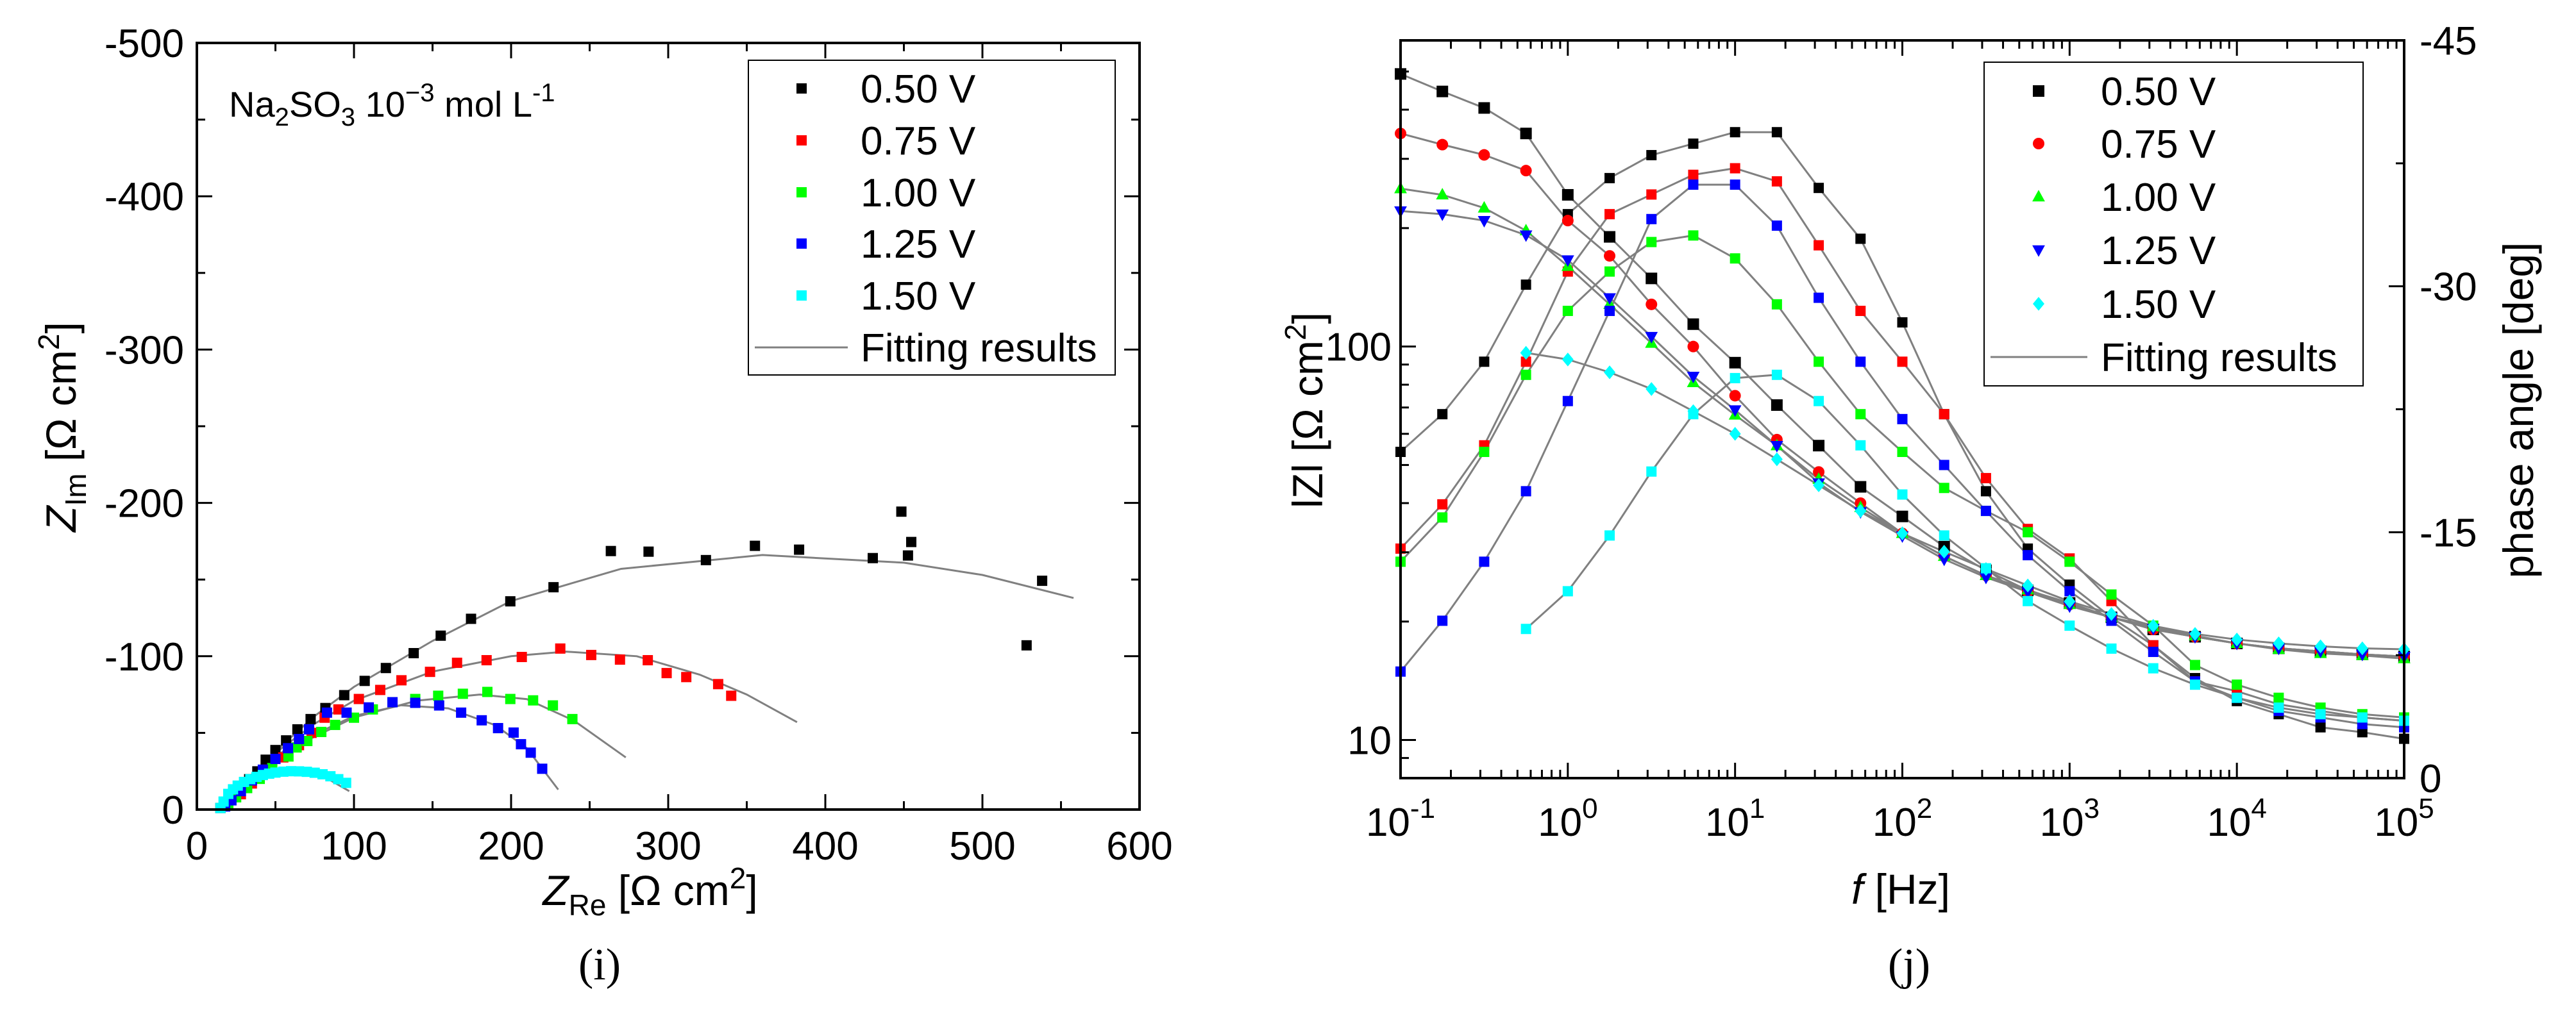 Image resolution: width=2576 pixels, height=1014 pixels. I want to click on y-tick-label: -300, so click(144, 350).